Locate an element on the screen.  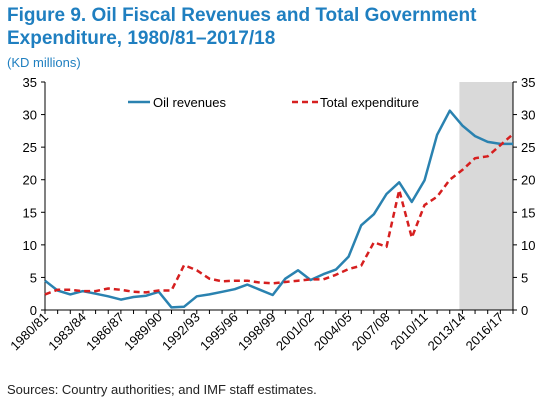
x-tick-label: 1983/84 is located at coordinates (67, 332).